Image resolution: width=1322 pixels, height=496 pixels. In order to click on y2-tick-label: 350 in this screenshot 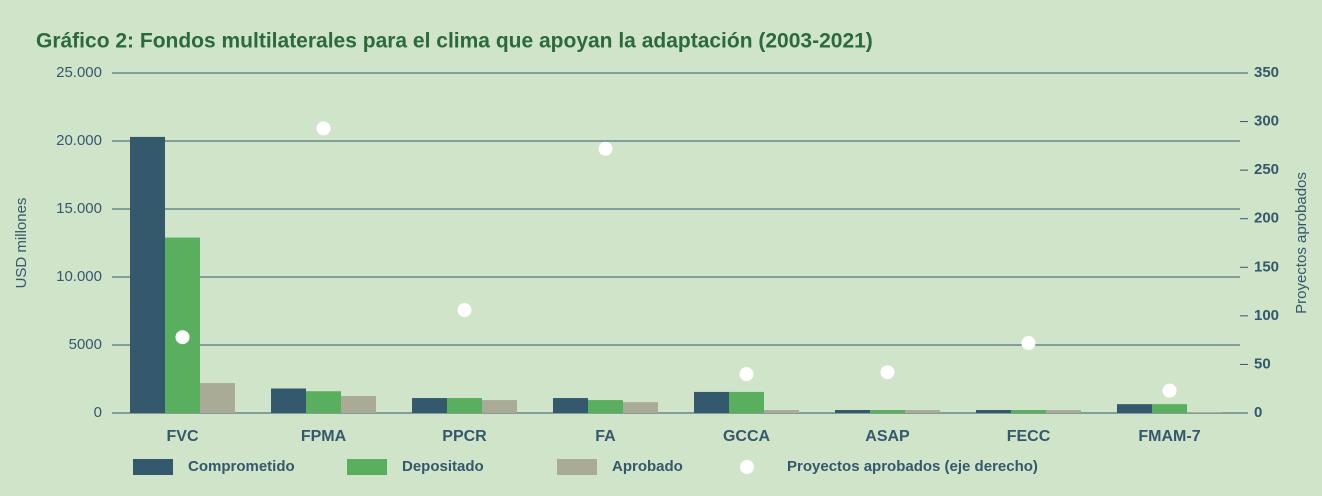, I will do `click(1266, 72)`.